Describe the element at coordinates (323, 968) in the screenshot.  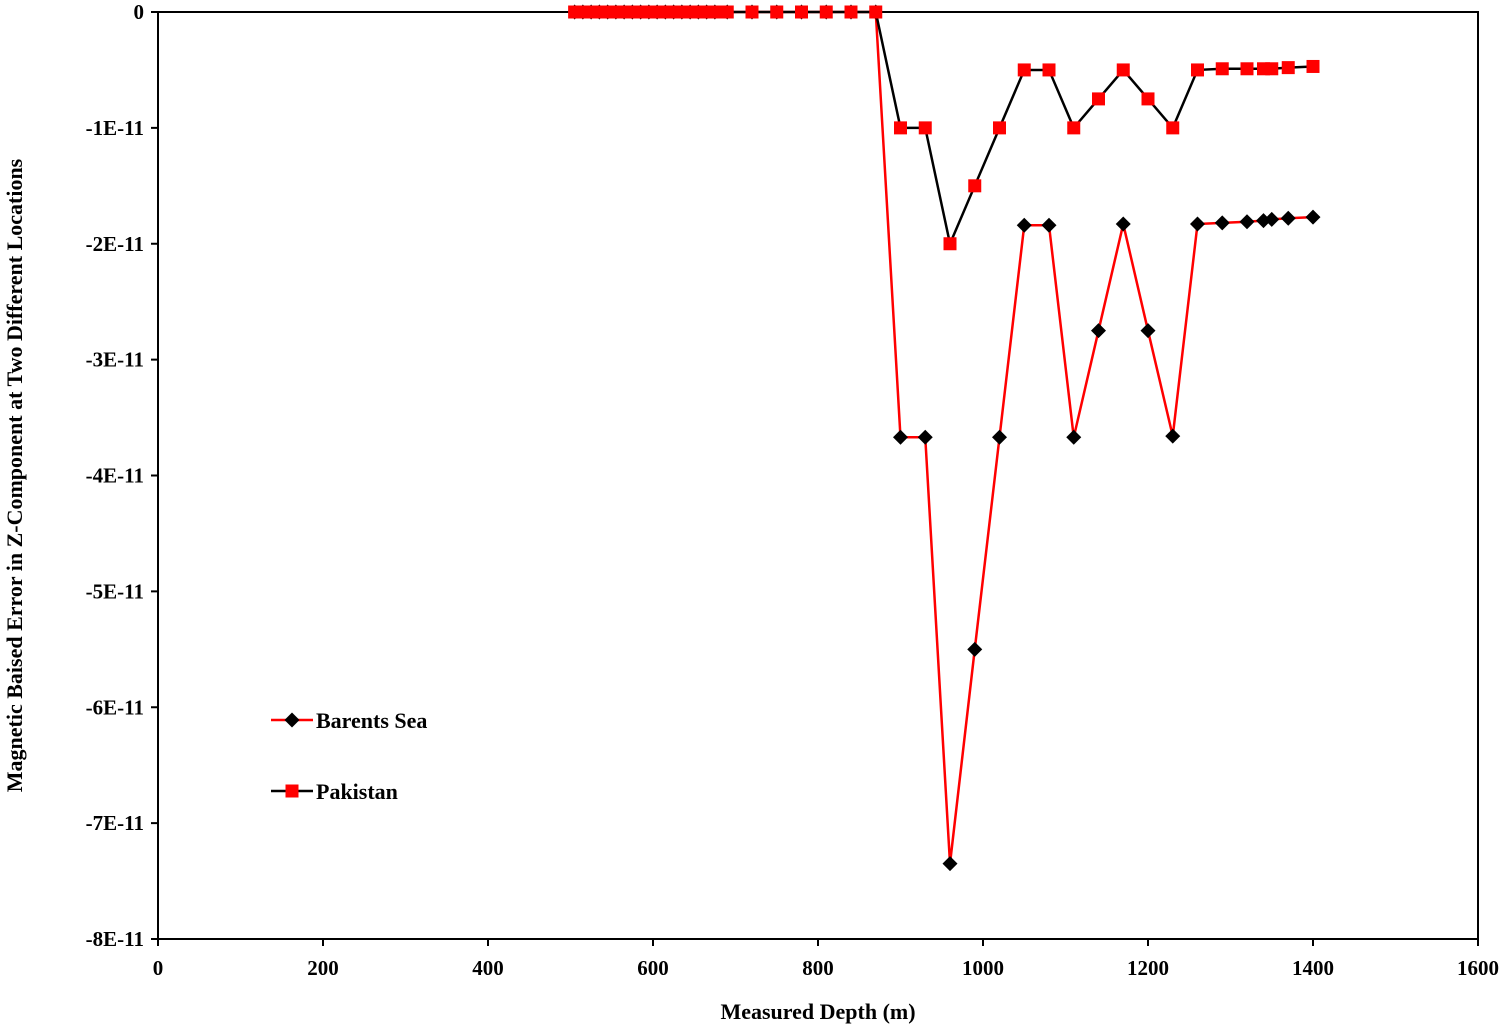
I see `x-tick-label: 200` at that location.